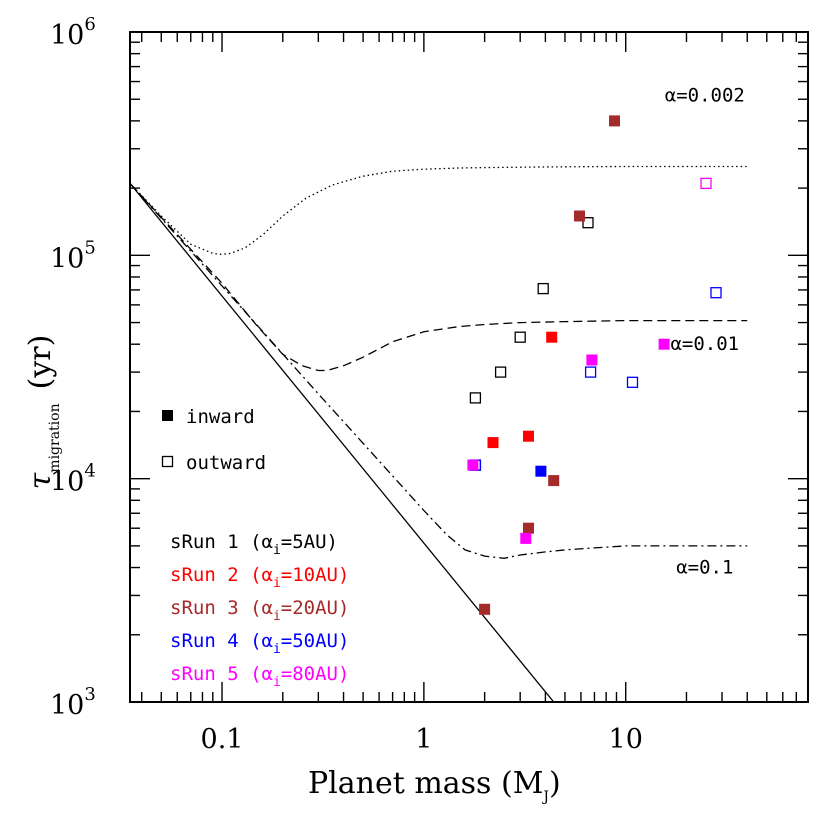 Image resolution: width=830 pixels, height=830 pixels. Describe the element at coordinates (705, 331) in the screenshot. I see `curve-labels: α=0.002 α=0.01 α=0.1` at that location.